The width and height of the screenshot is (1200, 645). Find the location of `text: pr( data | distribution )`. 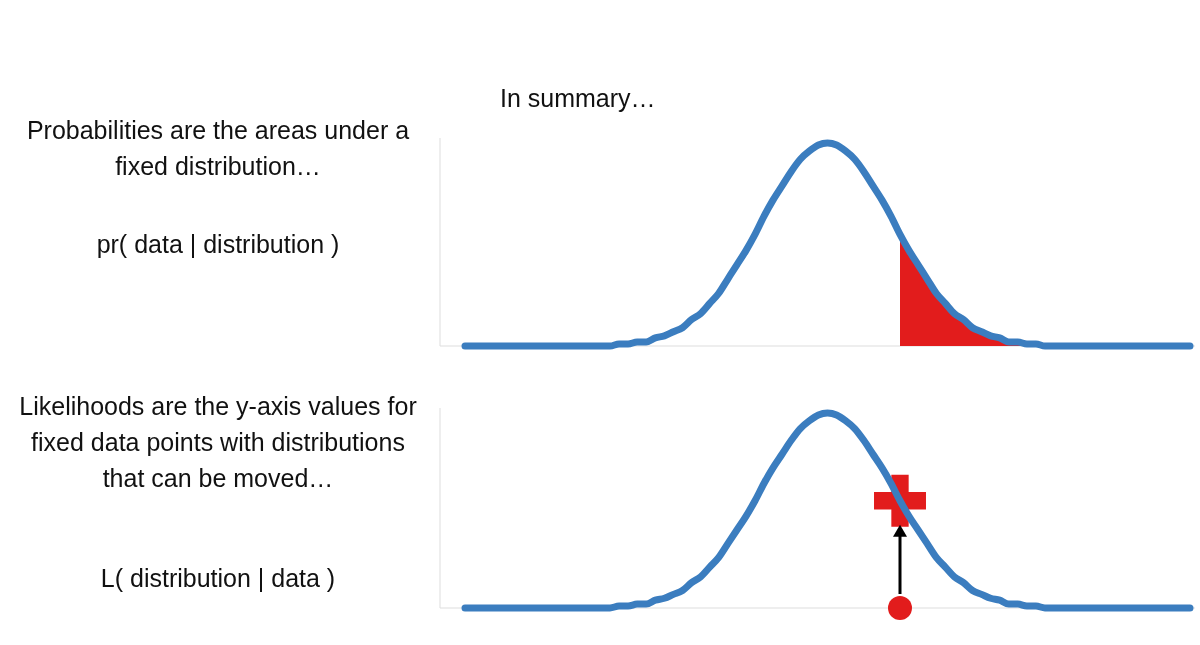

text: pr( data | distribution ) is located at coordinates (218, 244).